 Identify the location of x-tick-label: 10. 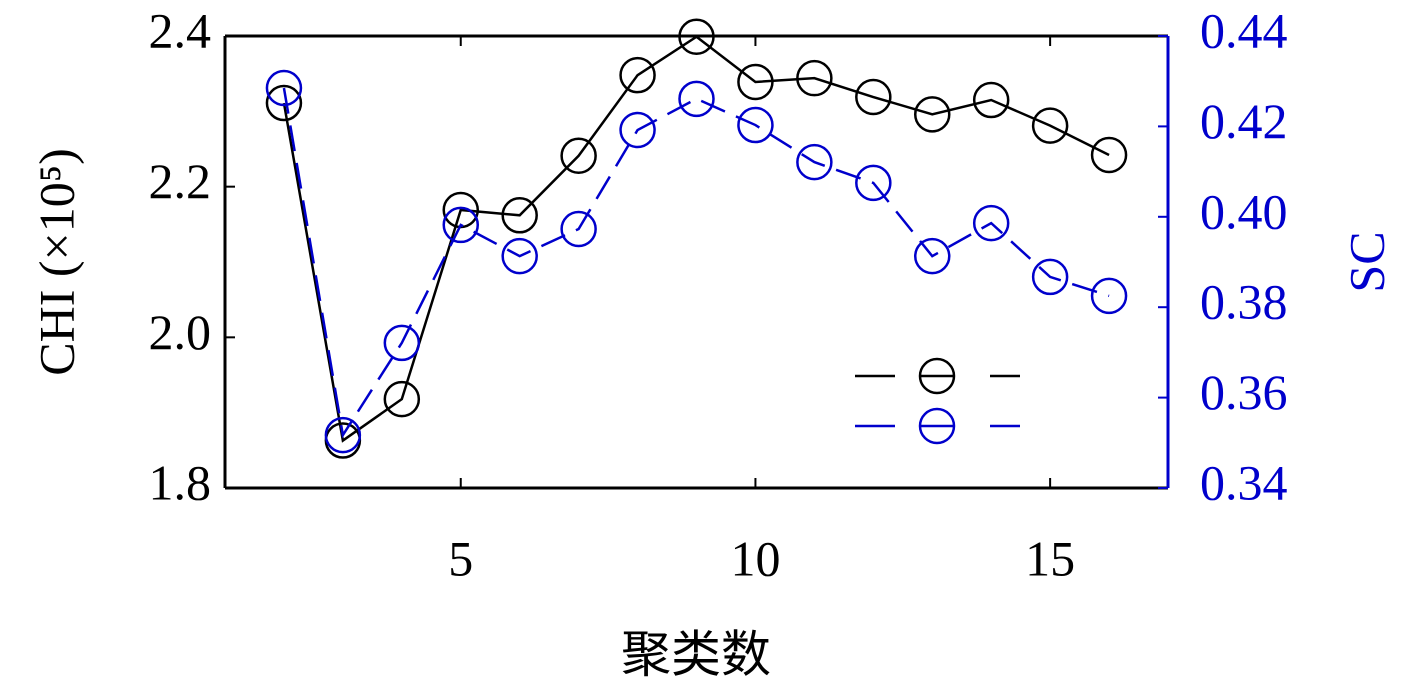
(755, 558).